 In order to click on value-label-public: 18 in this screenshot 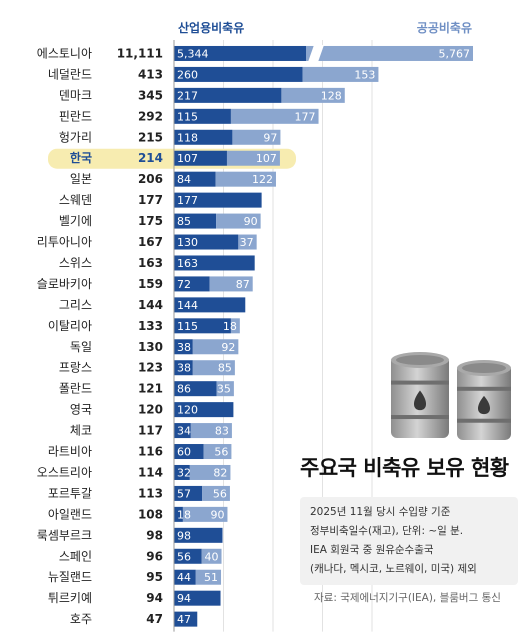, I will do `click(230, 326)`.